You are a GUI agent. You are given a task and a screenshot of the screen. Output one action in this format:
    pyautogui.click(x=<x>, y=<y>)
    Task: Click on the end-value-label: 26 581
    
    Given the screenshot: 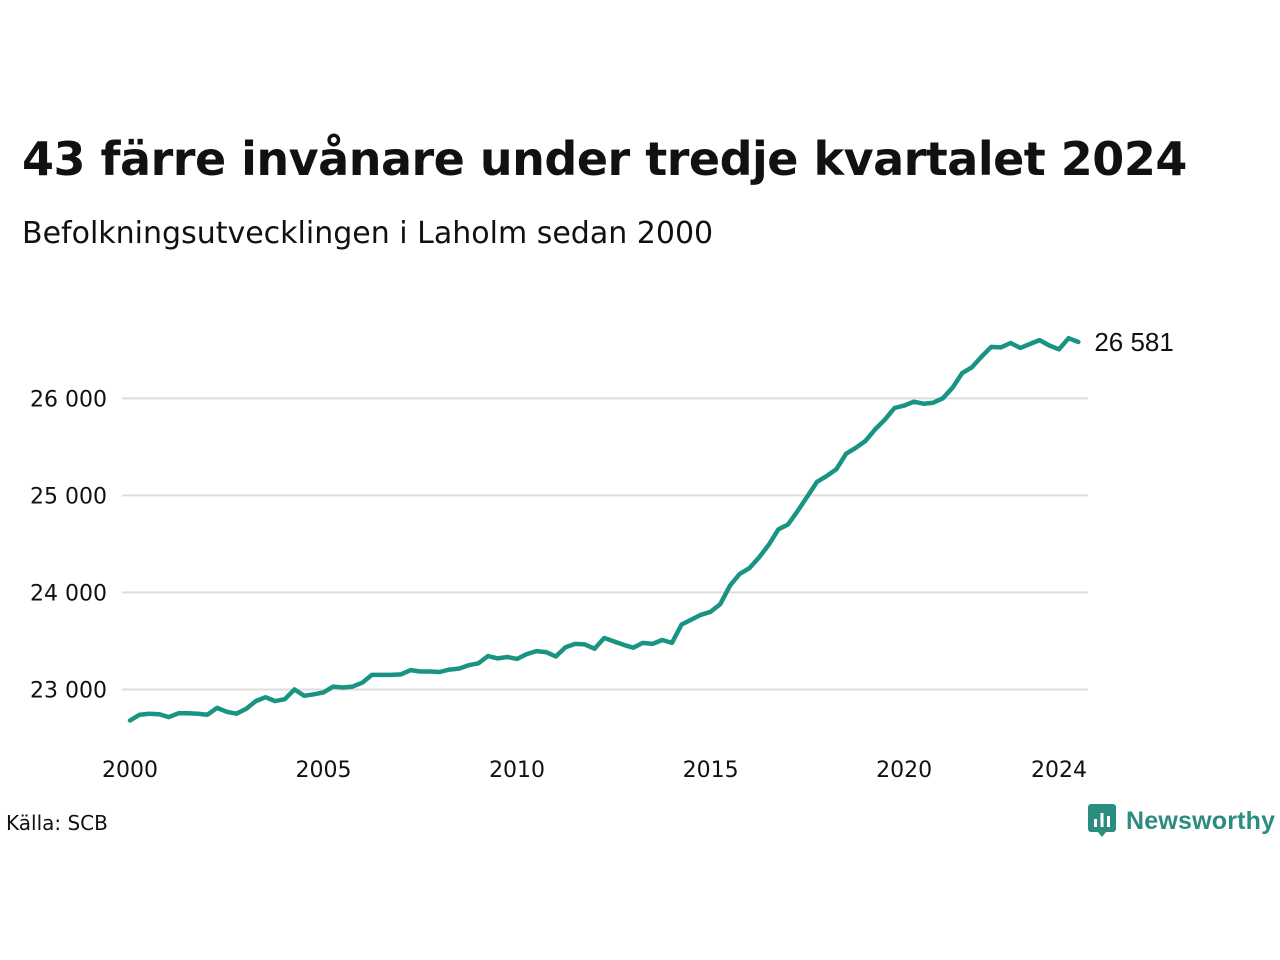 What is the action you would take?
    pyautogui.click(x=1134, y=342)
    